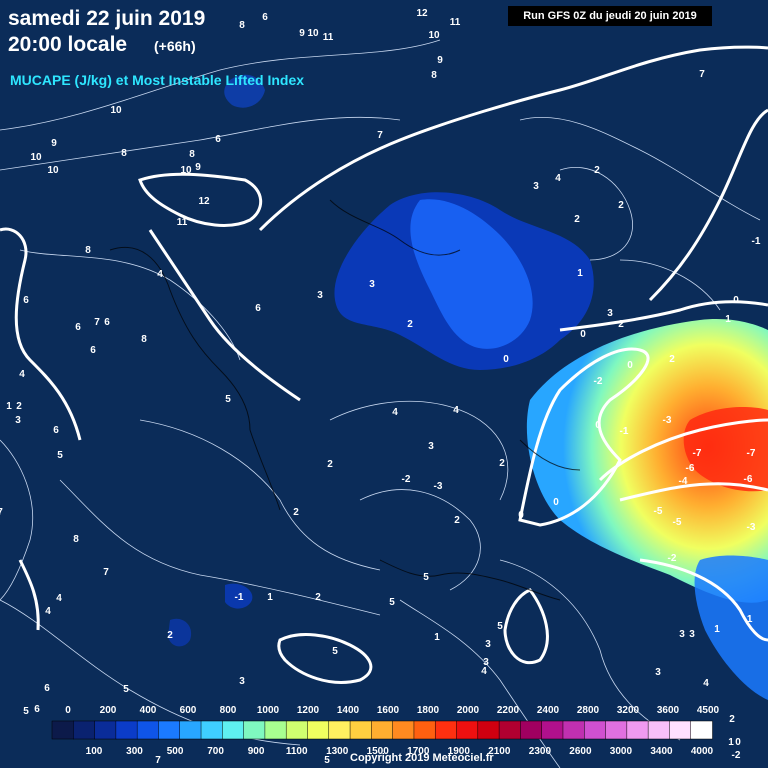 The height and width of the screenshot is (768, 768). What do you see at coordinates (228, 710) in the screenshot?
I see `legend-upper-tick: 800` at bounding box center [228, 710].